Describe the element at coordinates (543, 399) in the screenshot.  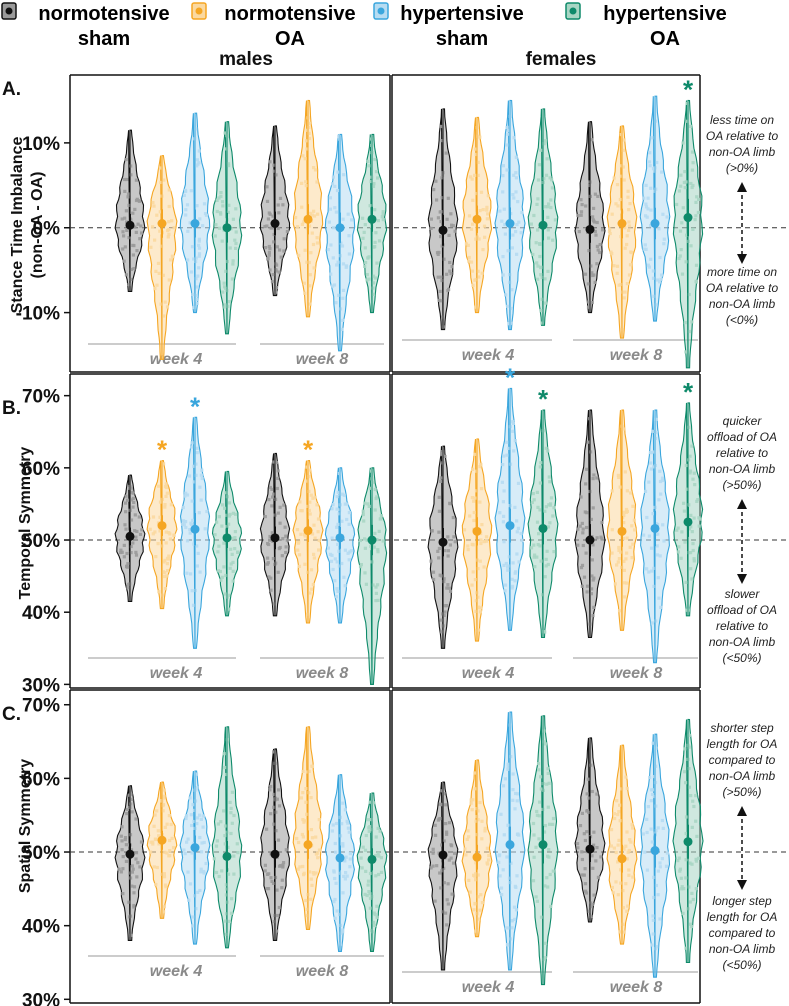
I see `significance-asterisk: *` at that location.